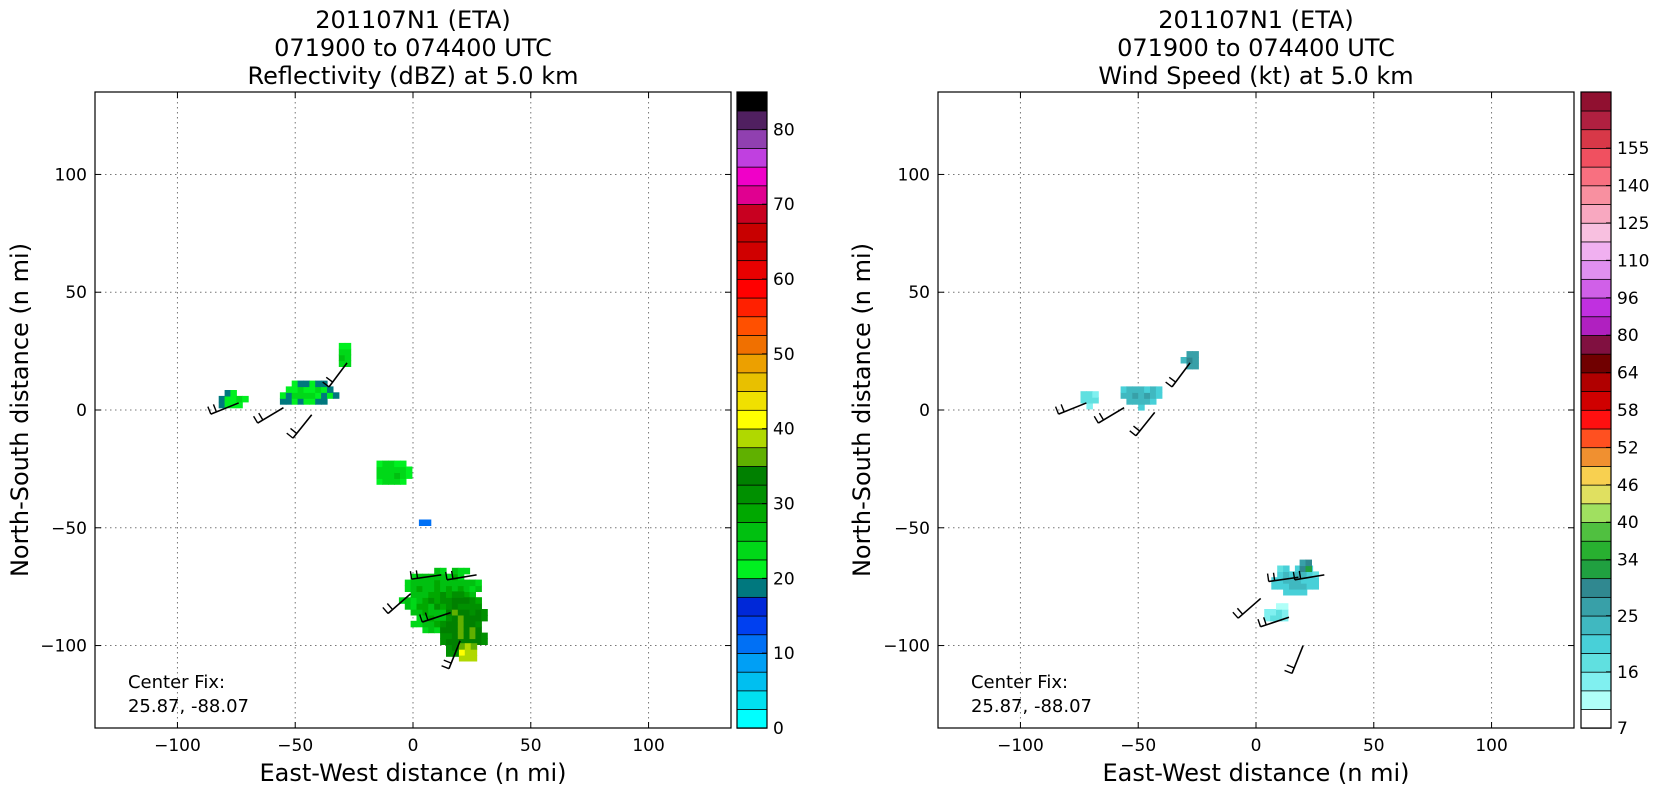  I want to click on y-tick-label: −100, so click(63, 647).